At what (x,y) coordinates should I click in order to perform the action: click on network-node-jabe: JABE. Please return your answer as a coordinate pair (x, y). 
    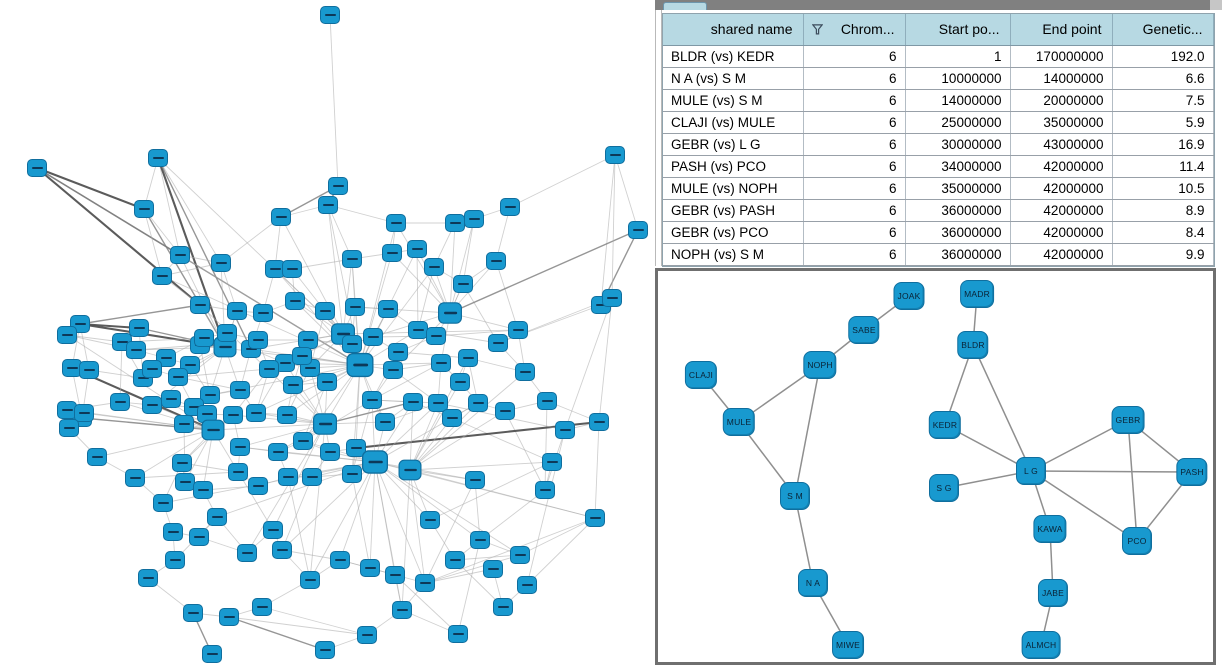
    Looking at the image, I should click on (1053, 593).